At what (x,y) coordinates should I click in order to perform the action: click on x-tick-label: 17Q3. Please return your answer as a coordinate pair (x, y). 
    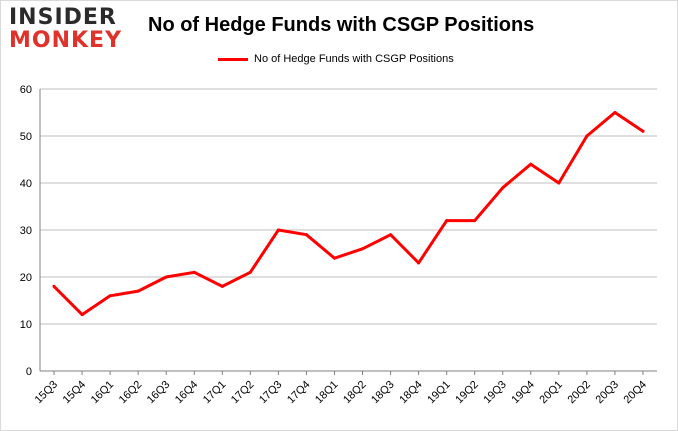
    Looking at the image, I should click on (271, 393).